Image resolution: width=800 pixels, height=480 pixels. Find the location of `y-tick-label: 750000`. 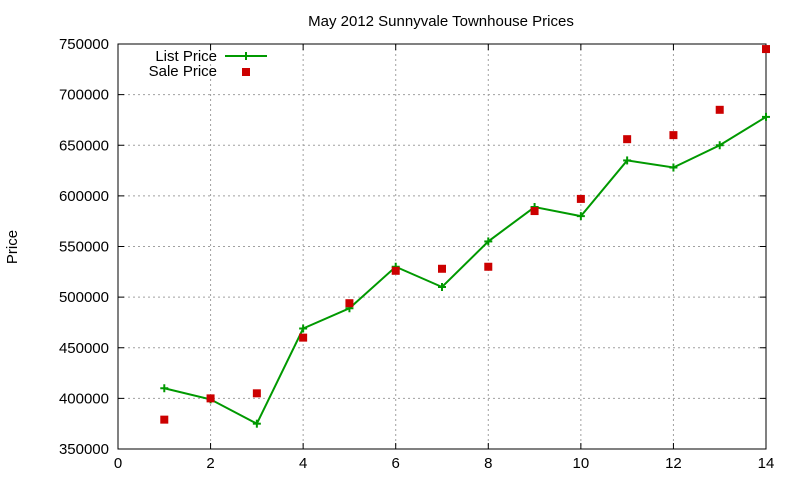

y-tick-label: 750000 is located at coordinates (84, 44).